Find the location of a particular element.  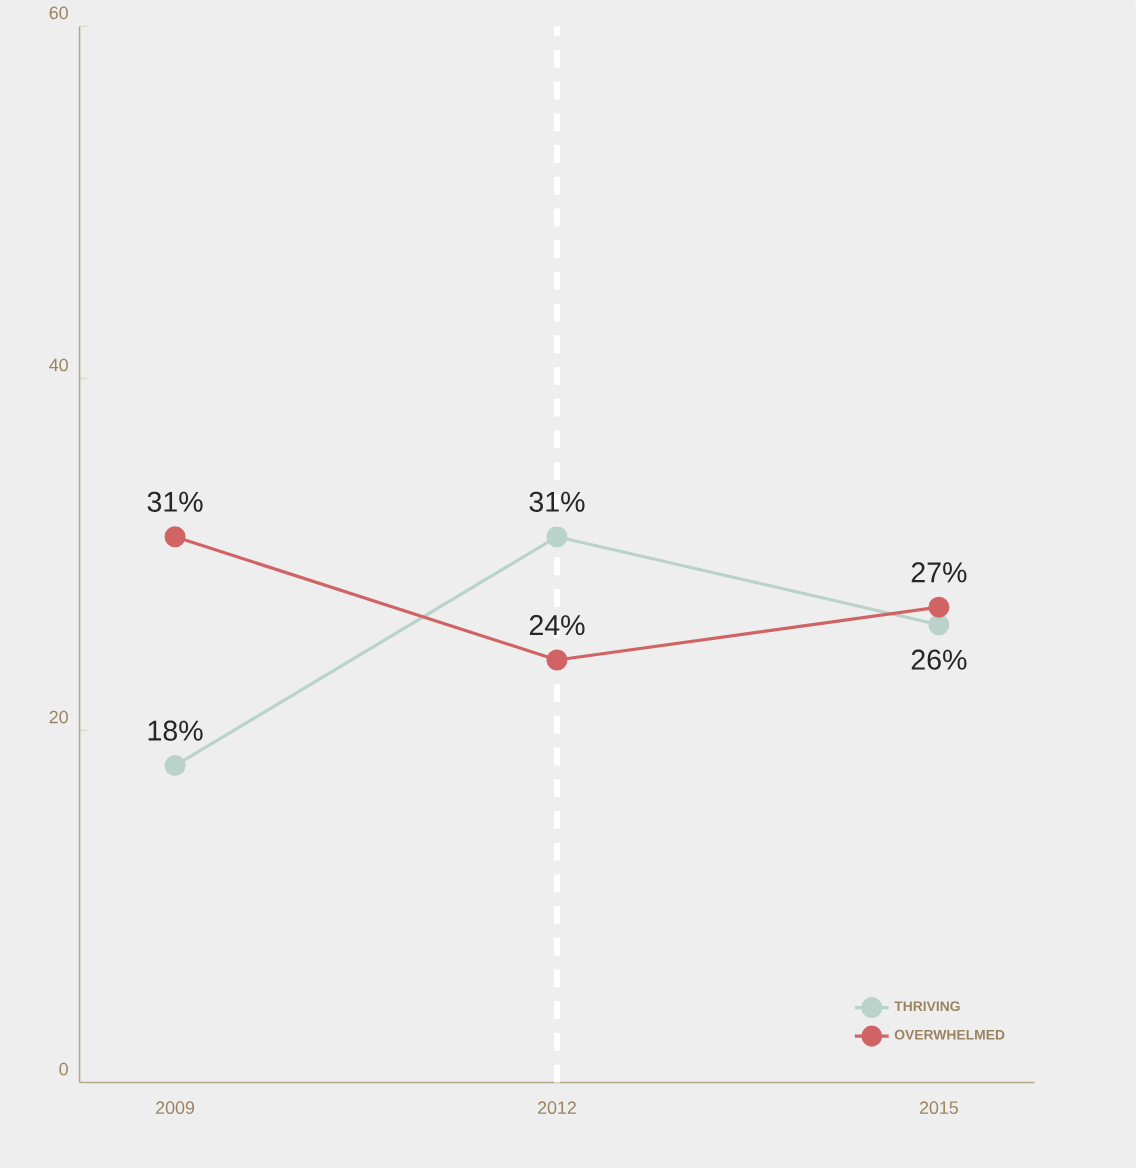

y-tick-label: 20 is located at coordinates (58, 717).